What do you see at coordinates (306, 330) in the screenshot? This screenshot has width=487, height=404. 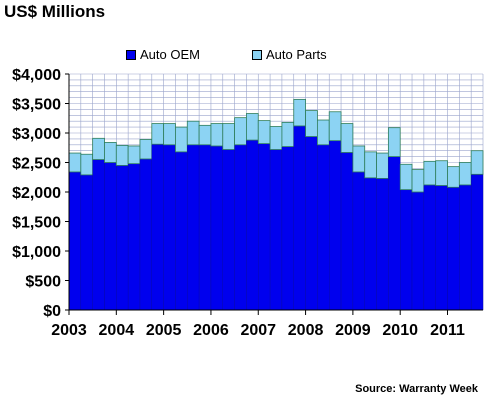 I see `x-tick-label: 2008` at bounding box center [306, 330].